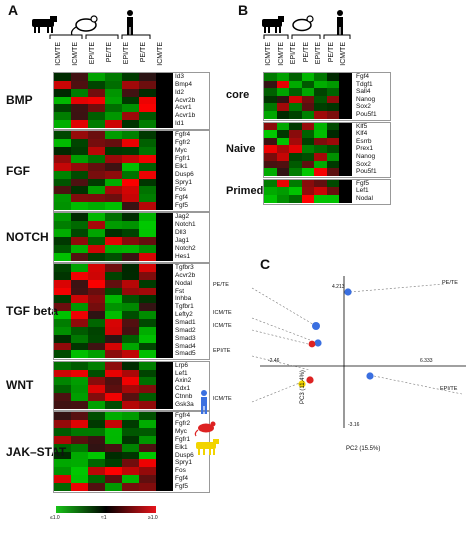  I want to click on gene-label: Klf5, so click(362, 126).